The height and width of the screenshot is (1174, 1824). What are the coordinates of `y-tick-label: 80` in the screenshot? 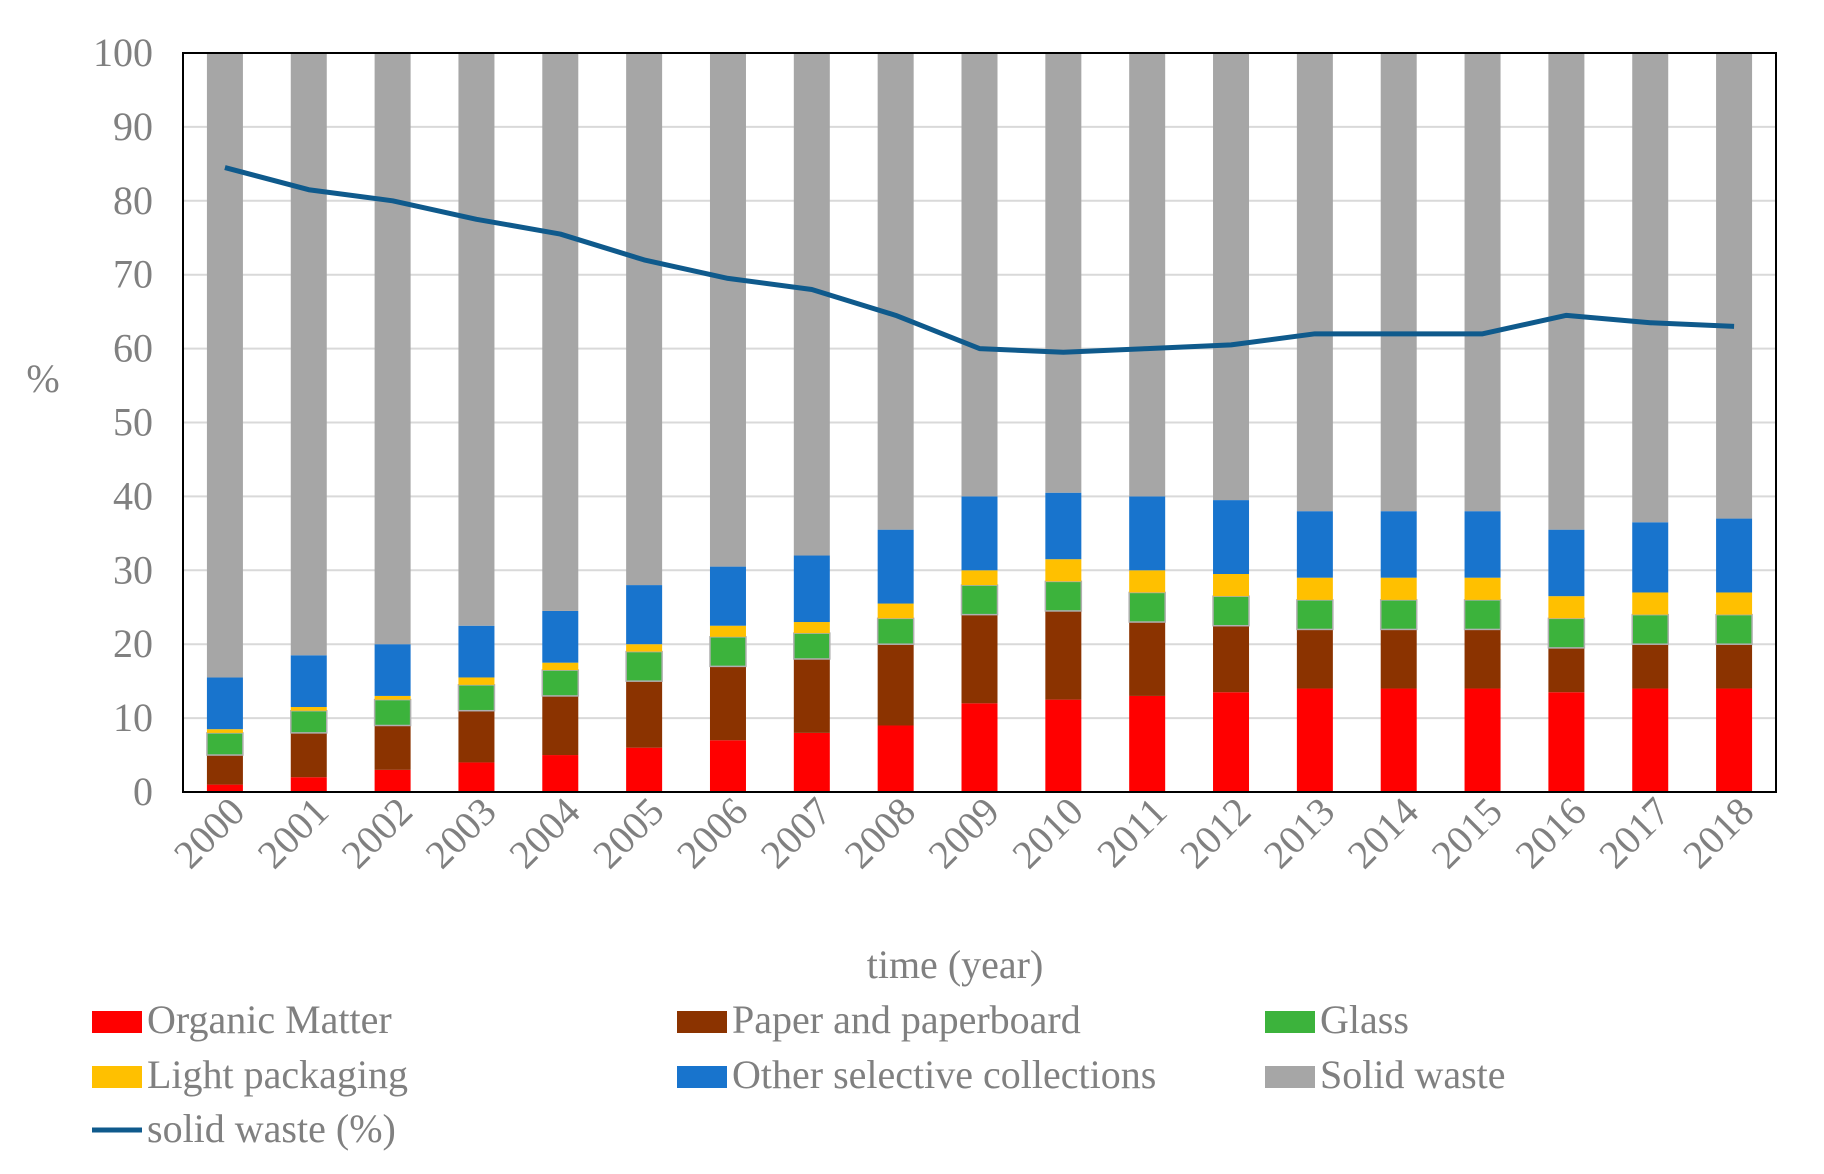 It's located at (133, 200).